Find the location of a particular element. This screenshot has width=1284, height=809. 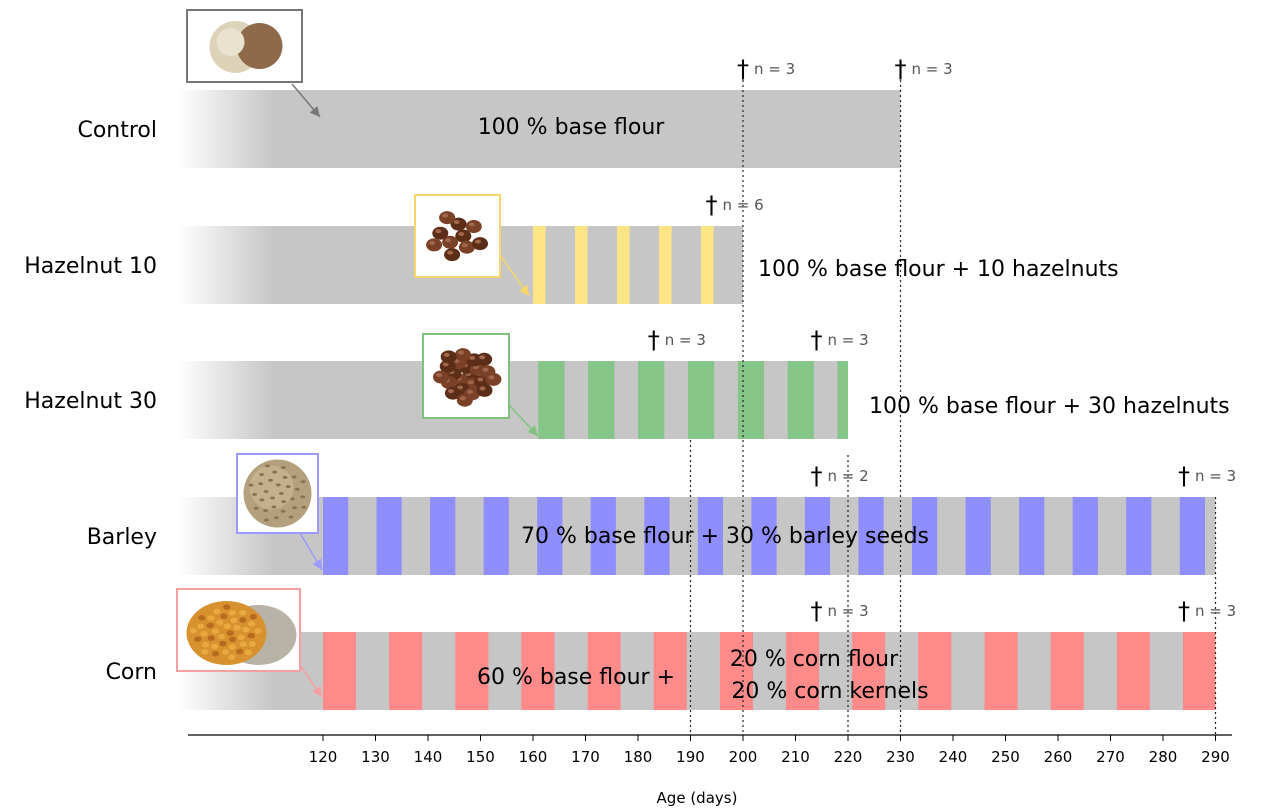

row-label: Hazelnut 10 is located at coordinates (90, 266).